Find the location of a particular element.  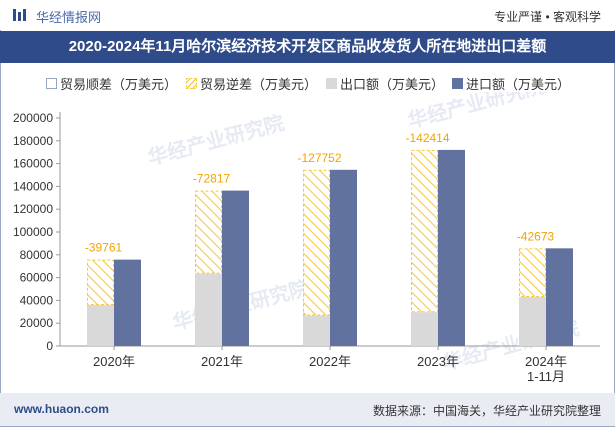

data-label: -142414 is located at coordinates (427, 138).